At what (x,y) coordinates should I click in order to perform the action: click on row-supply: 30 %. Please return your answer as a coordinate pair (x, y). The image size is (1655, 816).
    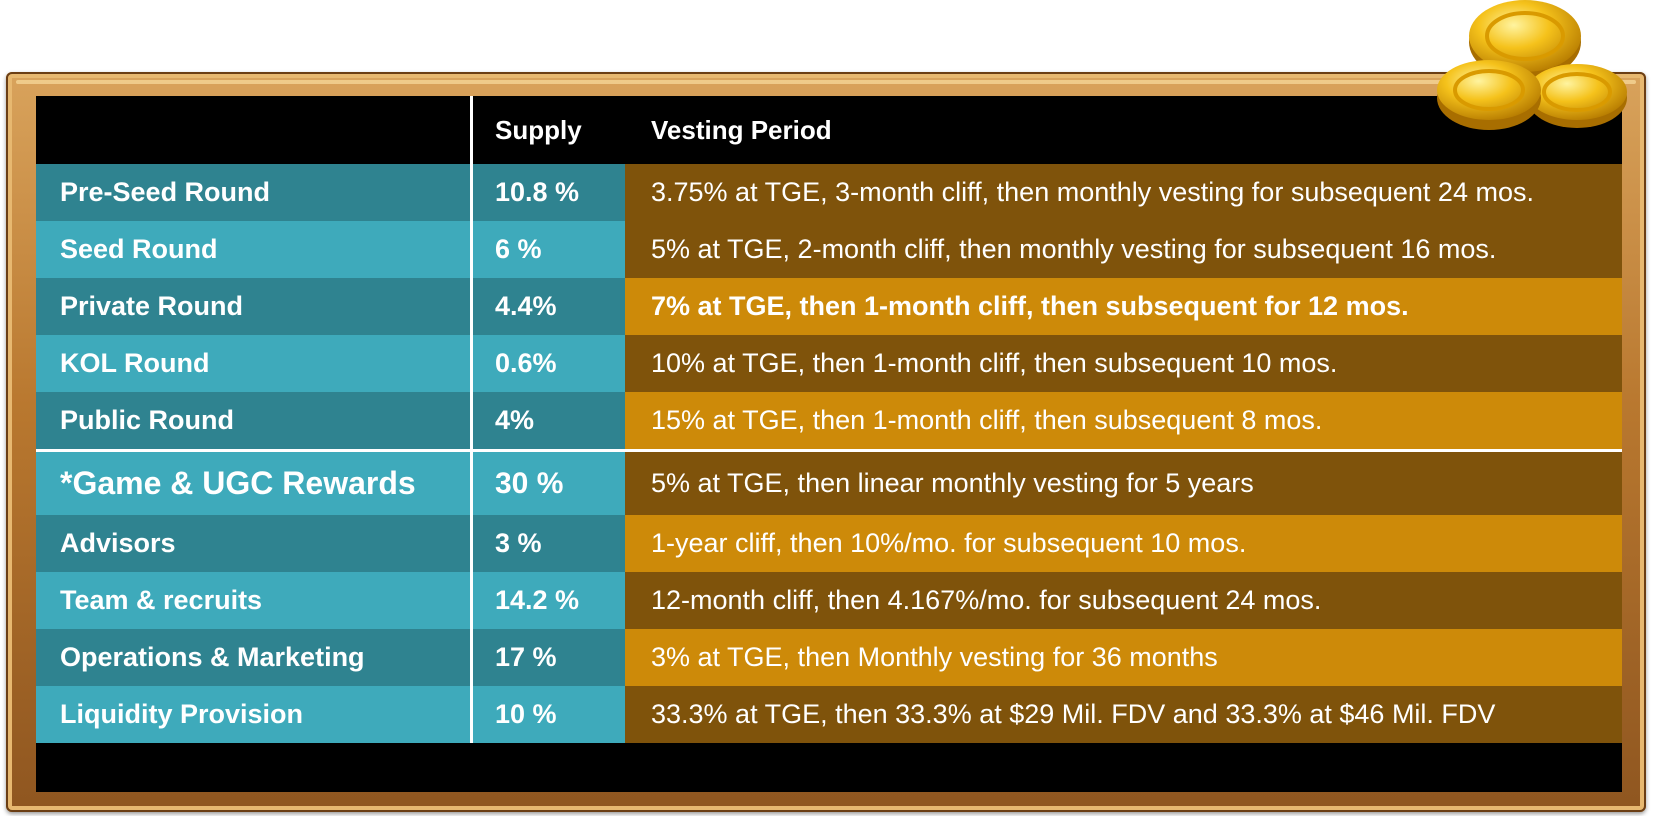
    Looking at the image, I should click on (549, 482).